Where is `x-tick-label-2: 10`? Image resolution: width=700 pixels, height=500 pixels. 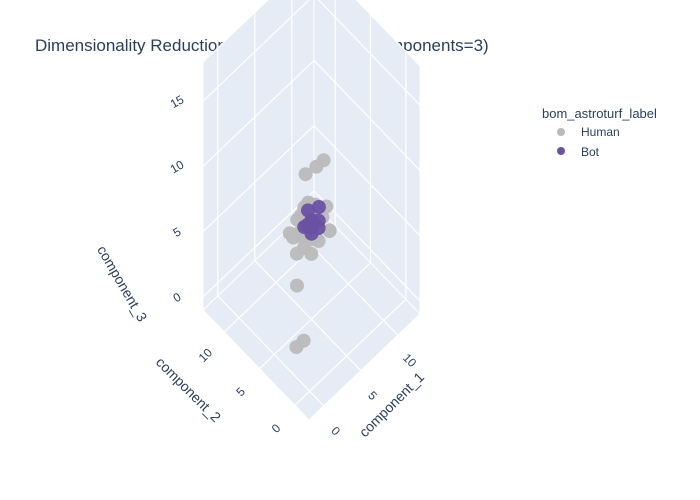 x-tick-label-2: 10 is located at coordinates (410, 361).